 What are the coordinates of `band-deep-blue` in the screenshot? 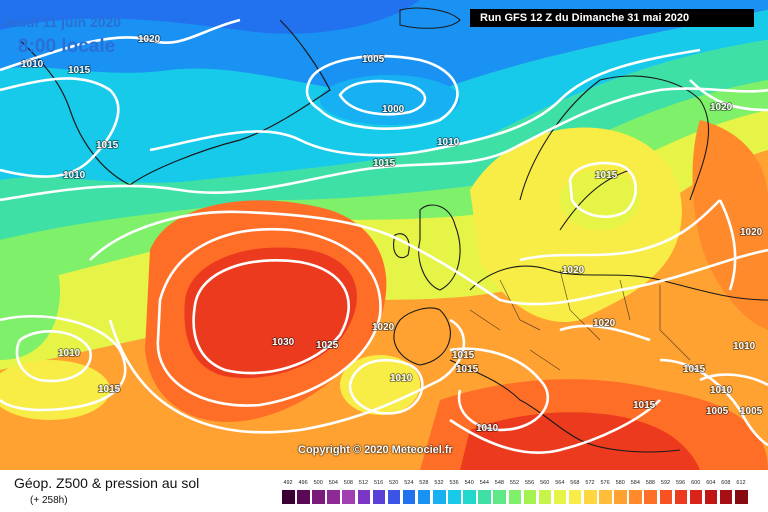 It's located at (210, 17).